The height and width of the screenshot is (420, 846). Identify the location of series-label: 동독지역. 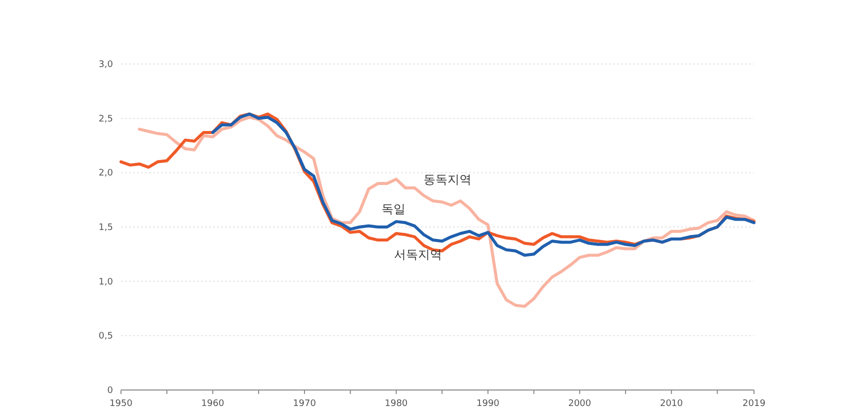
(448, 179).